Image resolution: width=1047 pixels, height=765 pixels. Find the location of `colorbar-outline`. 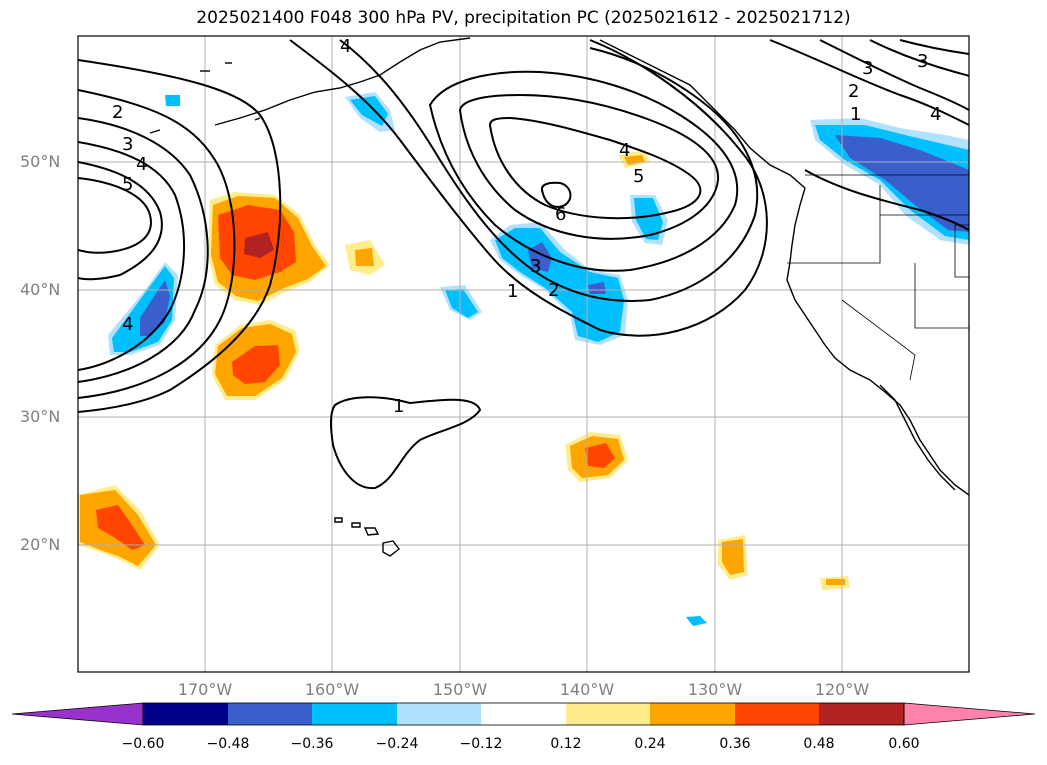

colorbar-outline is located at coordinates (523, 714).